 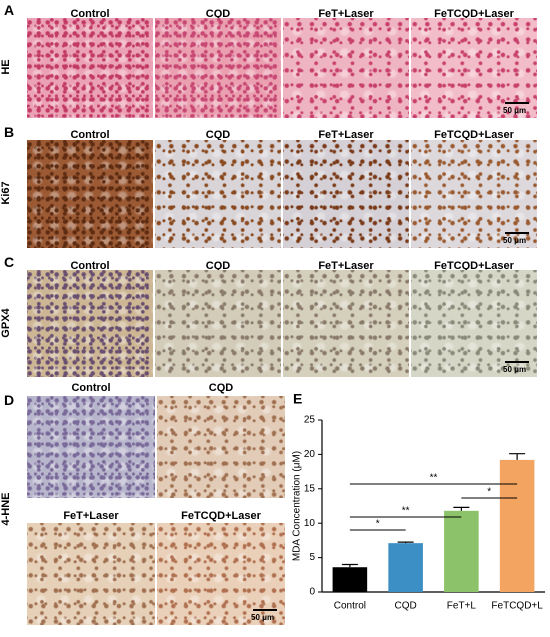 I want to click on y-tick-label: 0, so click(x=312, y=592).